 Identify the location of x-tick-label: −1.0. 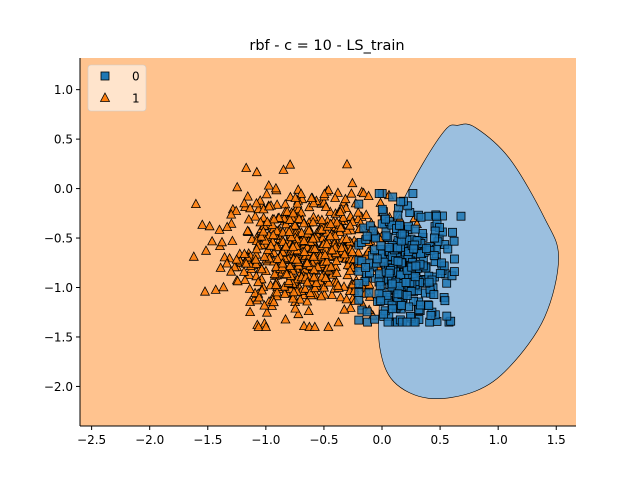
(265, 440).